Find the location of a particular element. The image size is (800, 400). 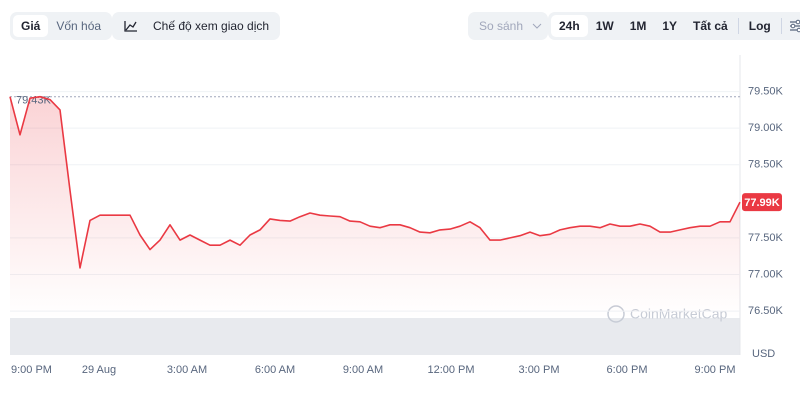

range-button: 1M is located at coordinates (638, 26).